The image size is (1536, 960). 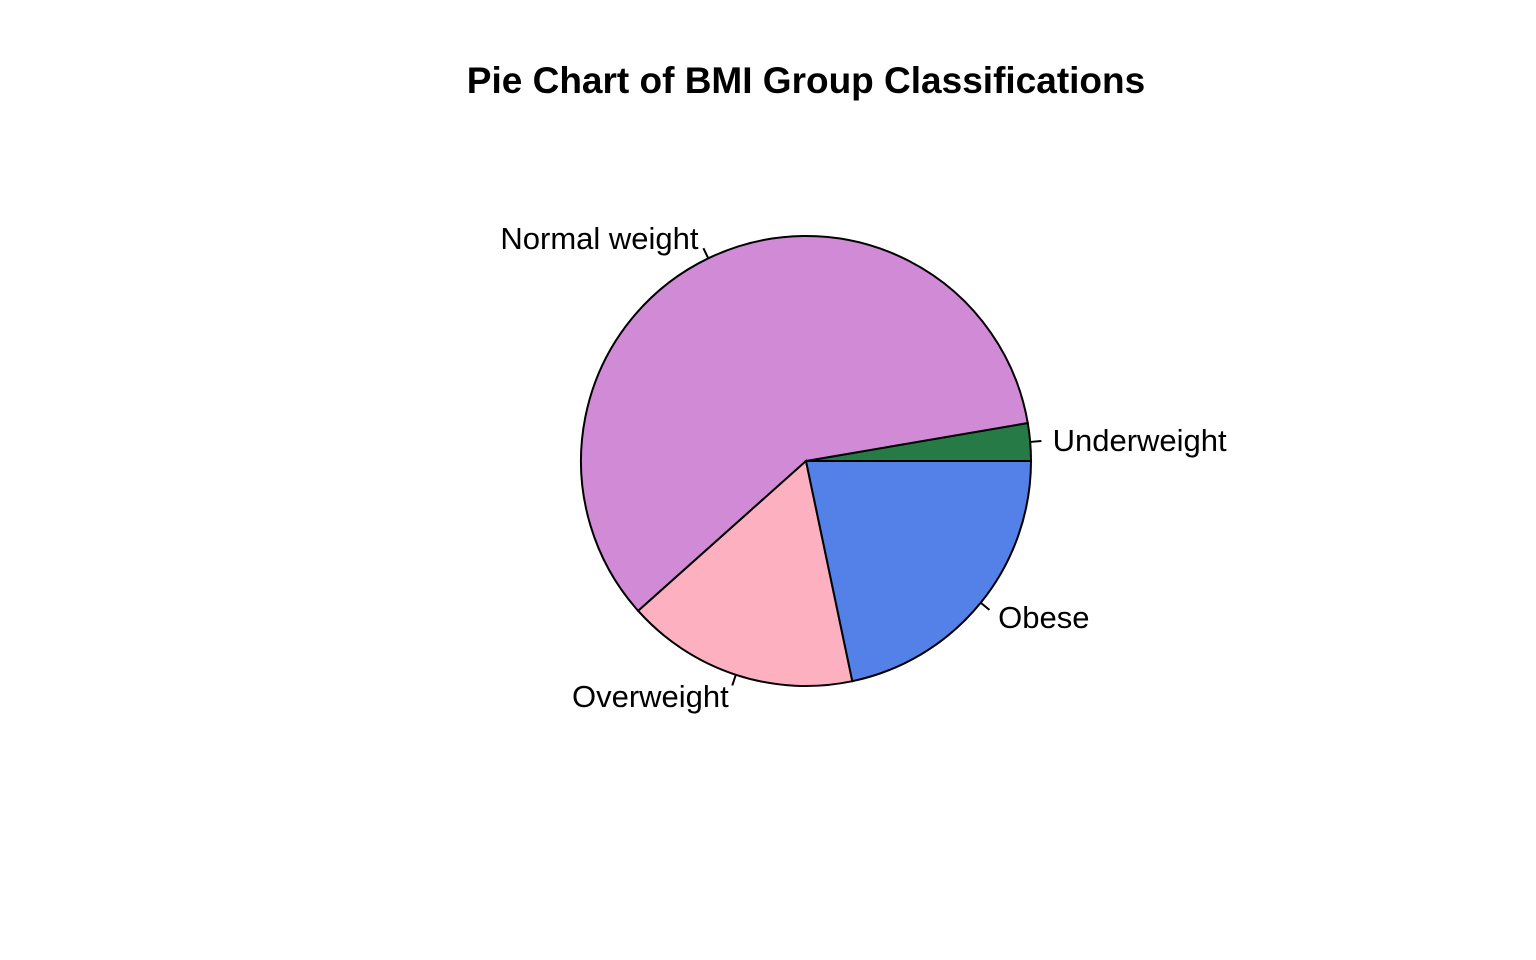 I want to click on chart-title: Pie Chart of BMI Group Classifications, so click(x=806, y=80).